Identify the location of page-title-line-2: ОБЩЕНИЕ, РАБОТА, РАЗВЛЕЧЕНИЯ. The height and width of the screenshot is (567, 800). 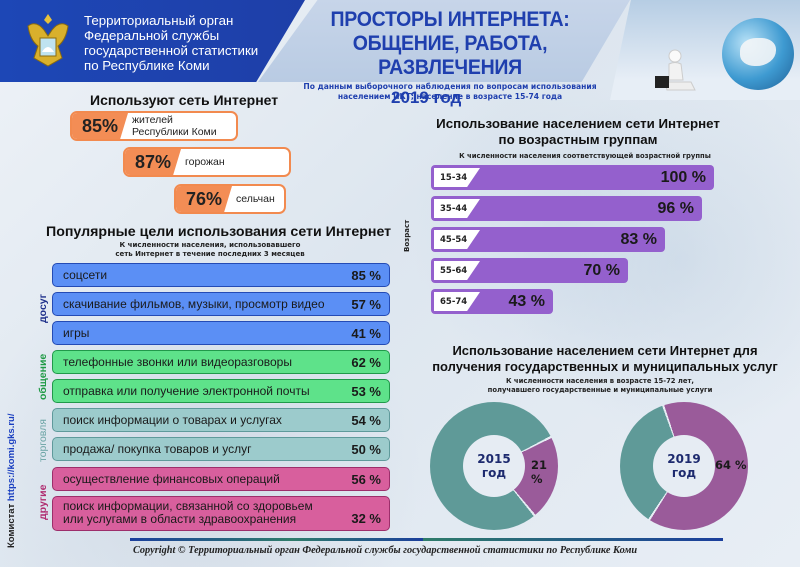
(450, 55).